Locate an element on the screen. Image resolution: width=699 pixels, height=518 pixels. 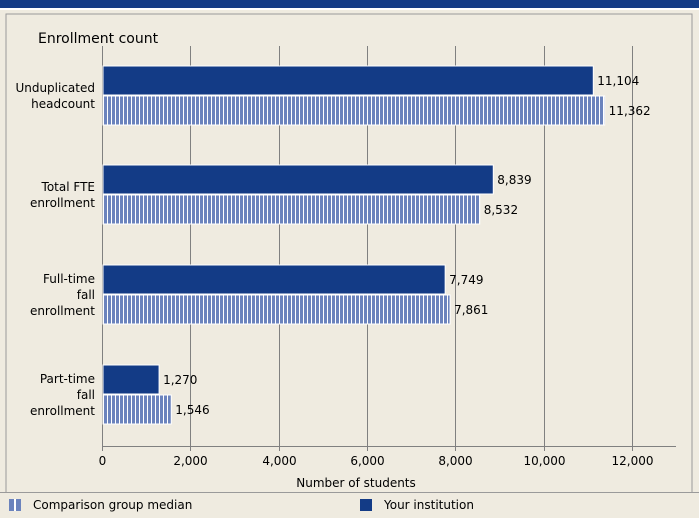
bar-value-label: 1,270 is located at coordinates (180, 380).